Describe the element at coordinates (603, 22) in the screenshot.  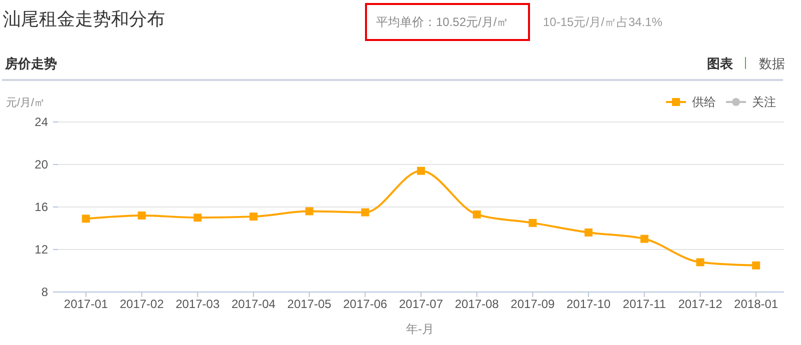
I see `text: 10-15元/月/㎡占34.1%` at that location.